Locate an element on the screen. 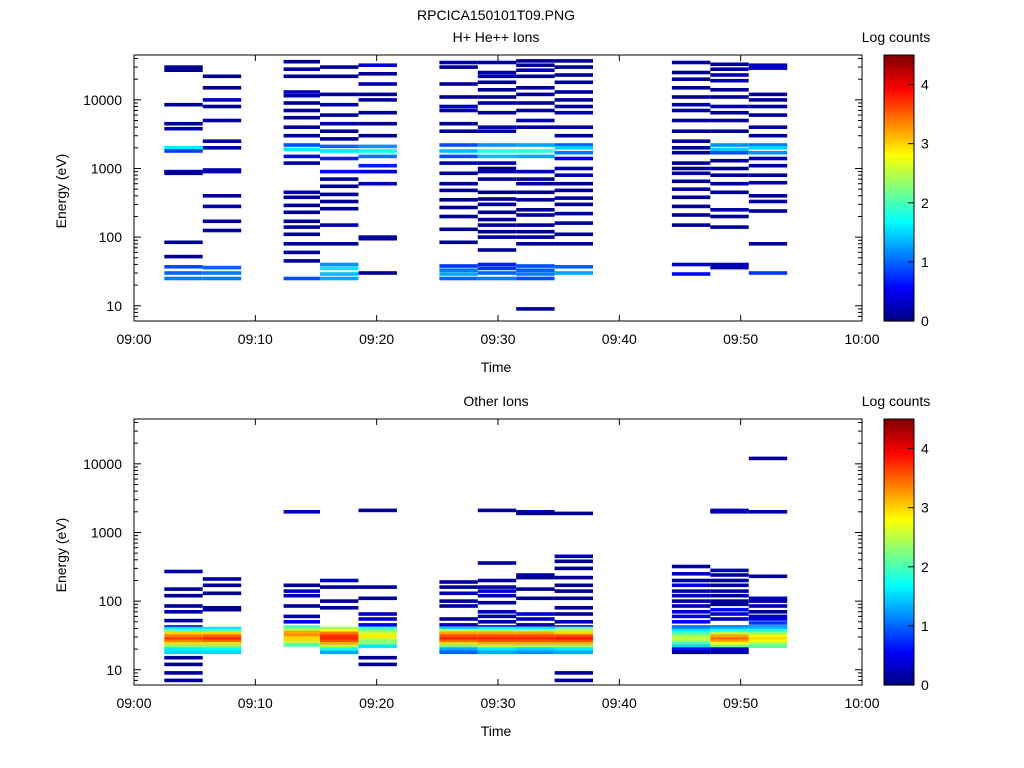 Image resolution: width=1024 pixels, height=768 pixels. y-tick-label: 1000 is located at coordinates (106, 532).